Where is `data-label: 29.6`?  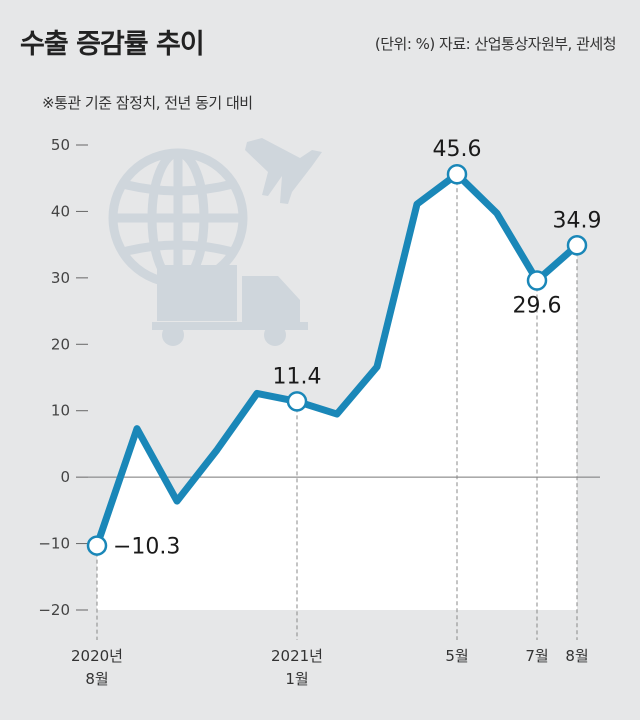 data-label: 29.6 is located at coordinates (537, 306).